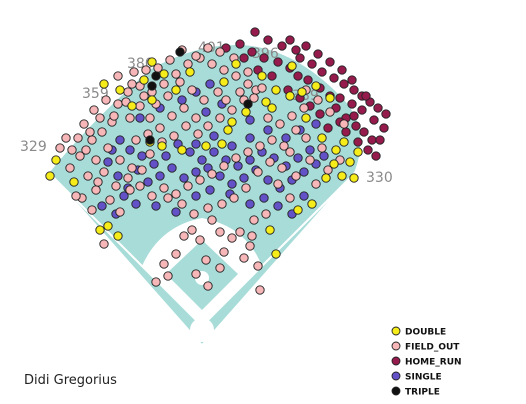 The width and height of the screenshot is (526, 404). I want to click on distance-right-field-line: 330, so click(379, 178).